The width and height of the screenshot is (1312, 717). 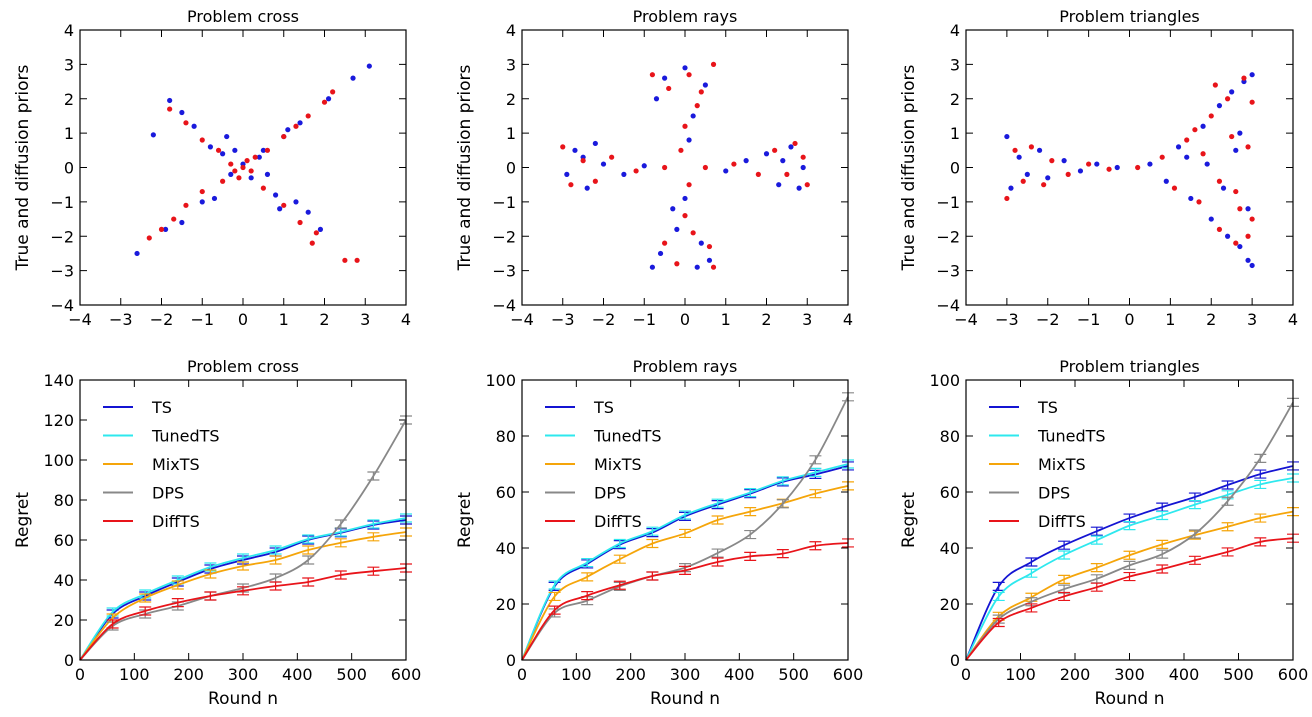 I want to click on y-tick-label: −3, so click(x=504, y=271).